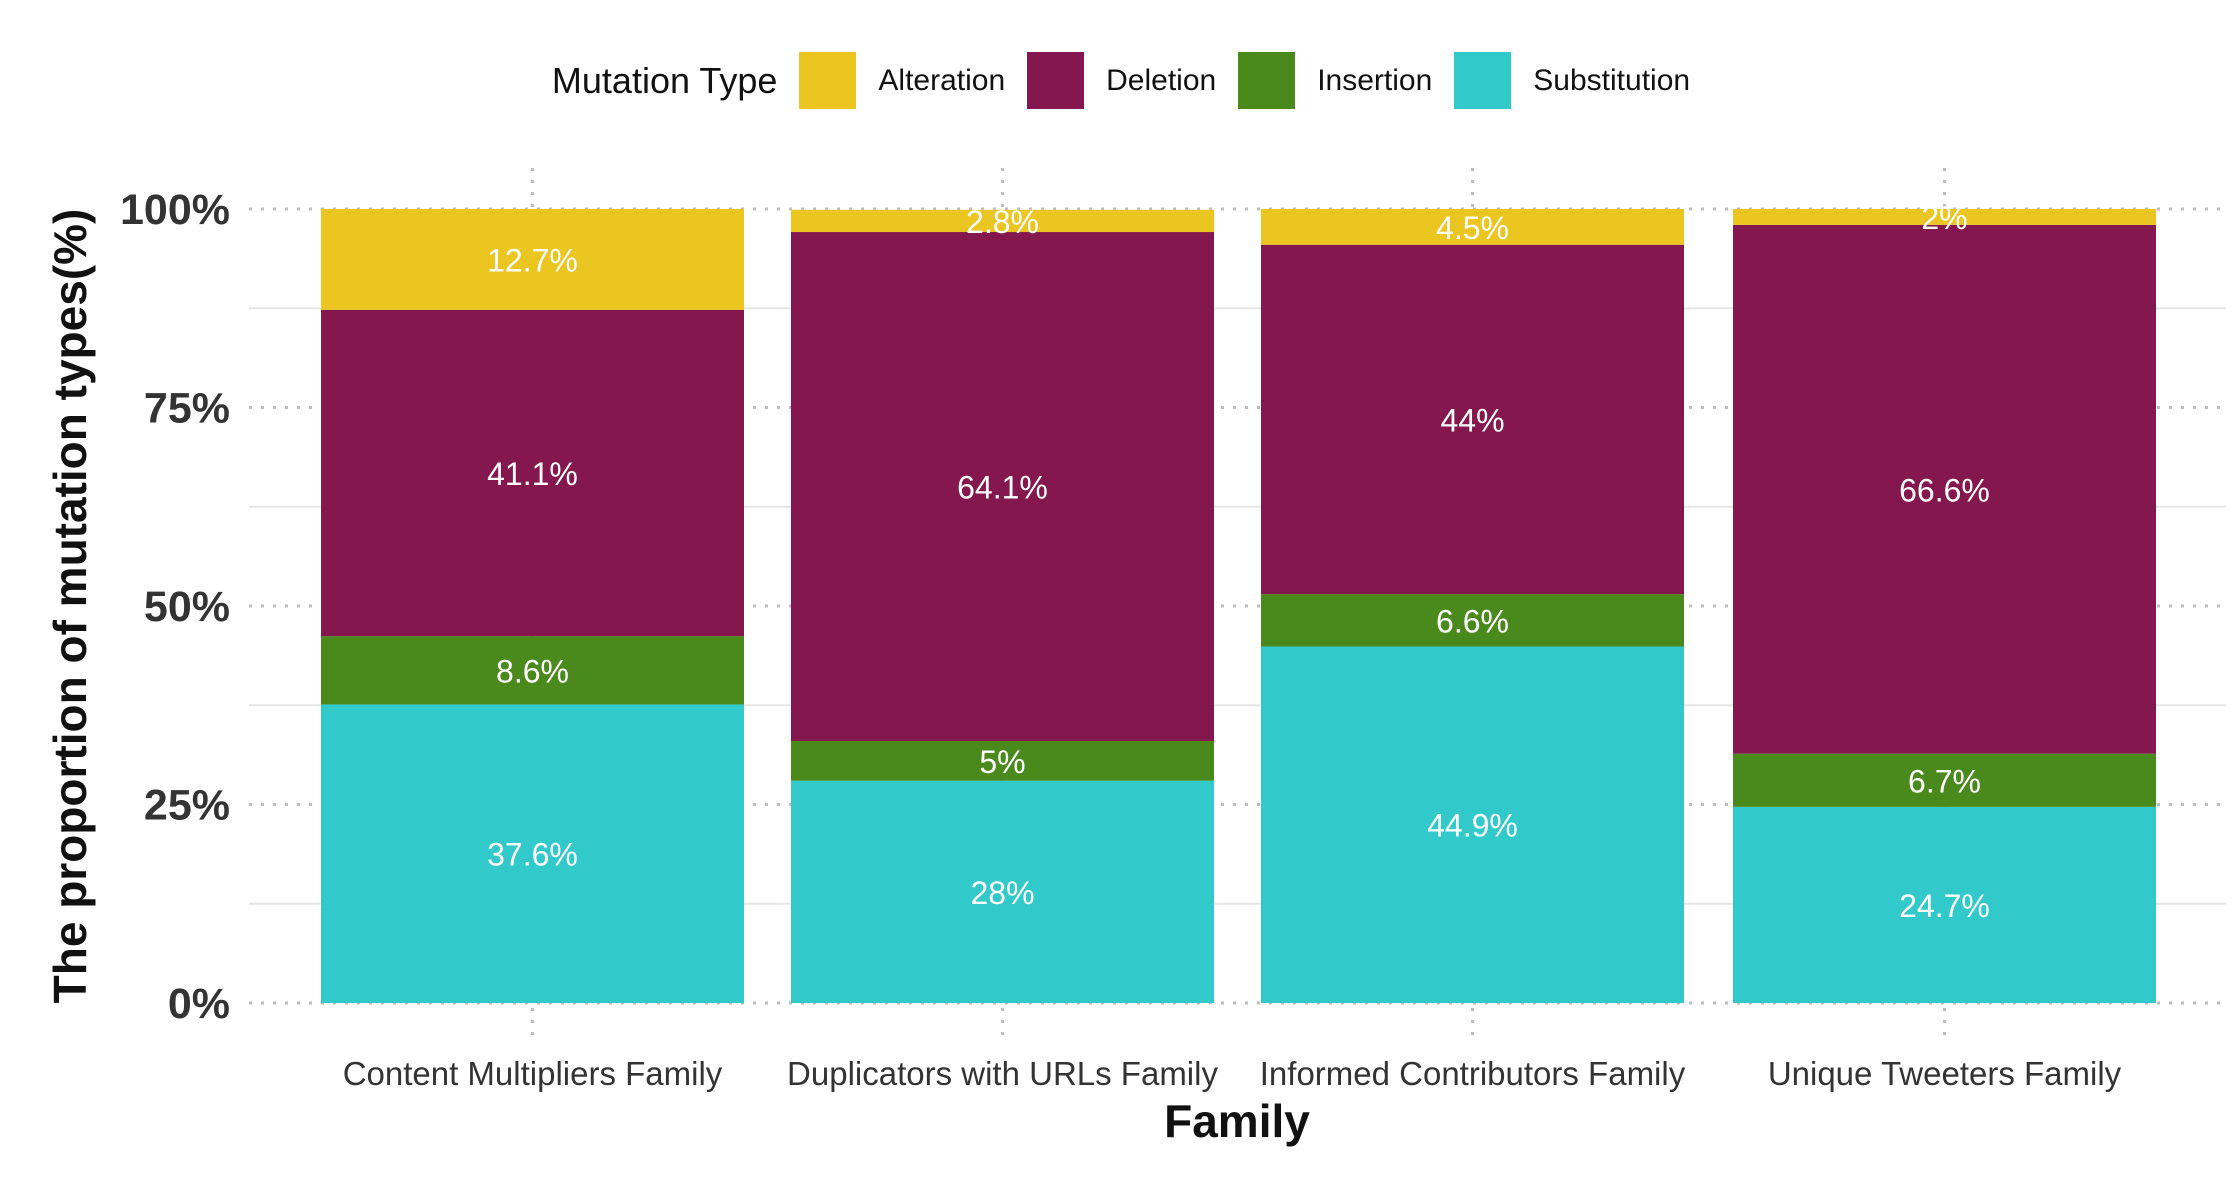  I want to click on x-tick-label: Content Multipliers Family, so click(533, 1073).